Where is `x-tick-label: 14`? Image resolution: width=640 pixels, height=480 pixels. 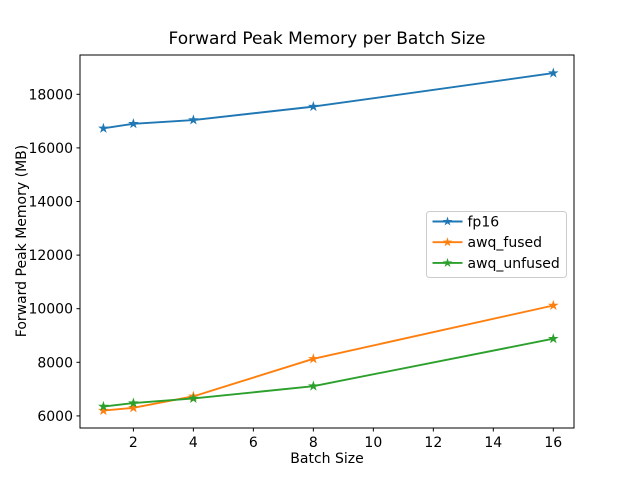 x-tick-label: 14 is located at coordinates (493, 443).